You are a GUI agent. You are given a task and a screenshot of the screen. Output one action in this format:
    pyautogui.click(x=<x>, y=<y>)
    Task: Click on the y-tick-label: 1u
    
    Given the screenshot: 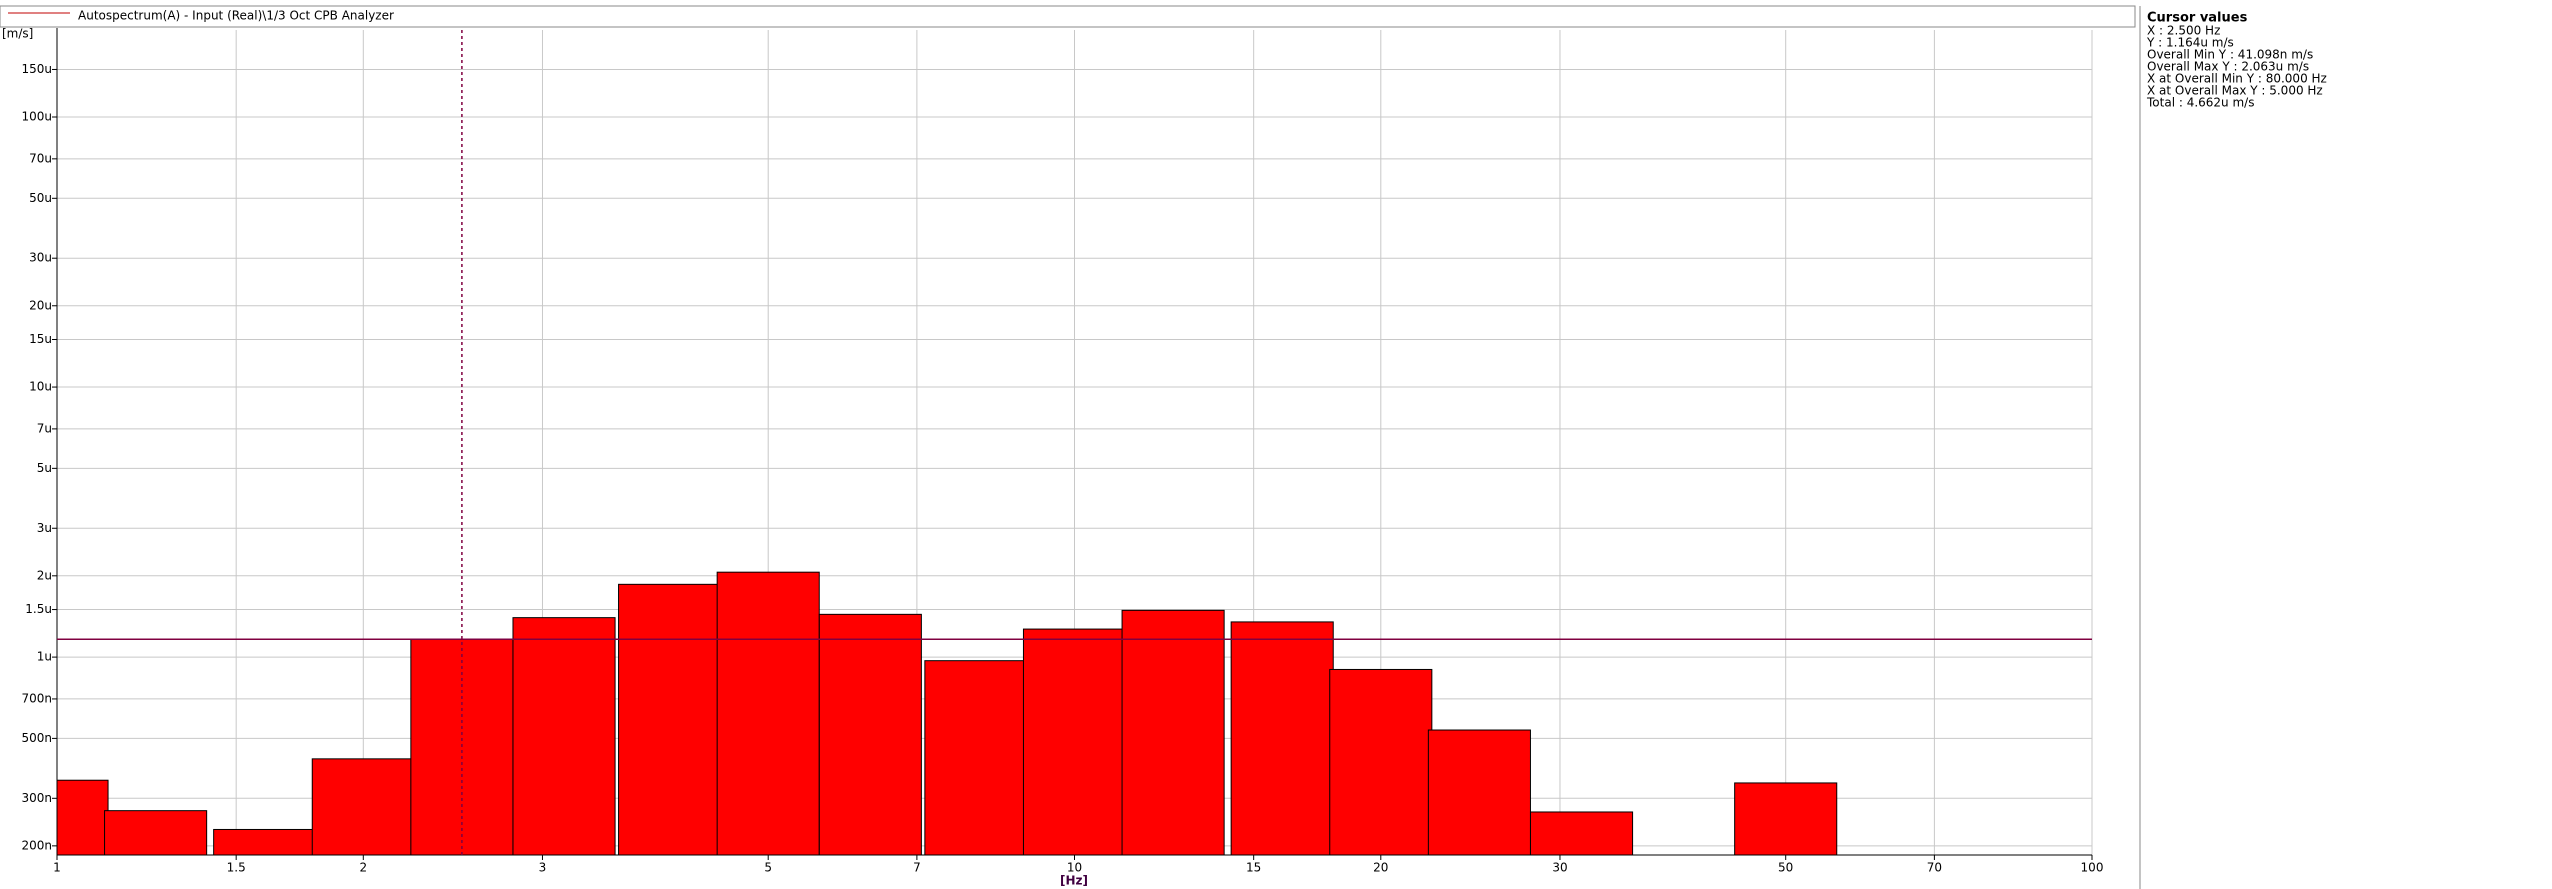 What is the action you would take?
    pyautogui.click(x=44, y=657)
    